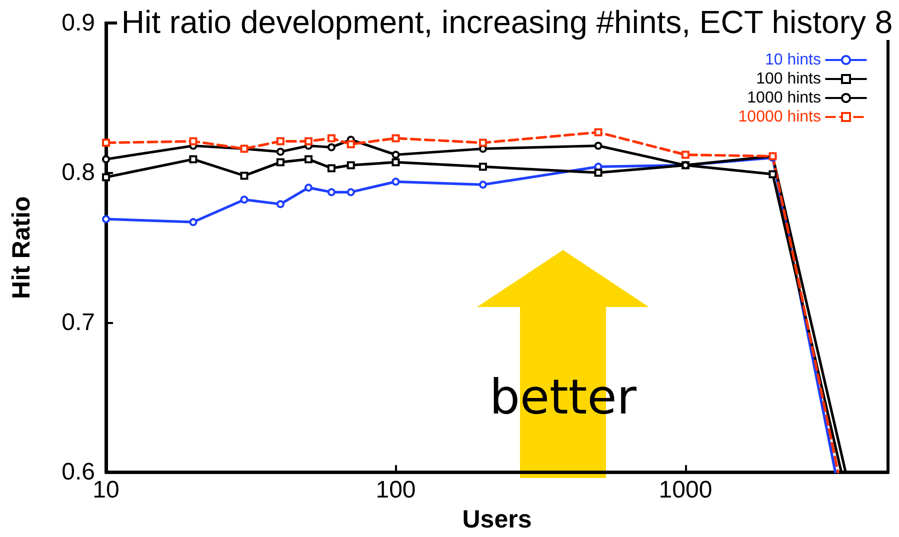 The width and height of the screenshot is (899, 537). Describe the element at coordinates (78, 472) in the screenshot. I see `y-tick-label: 0.6` at that location.